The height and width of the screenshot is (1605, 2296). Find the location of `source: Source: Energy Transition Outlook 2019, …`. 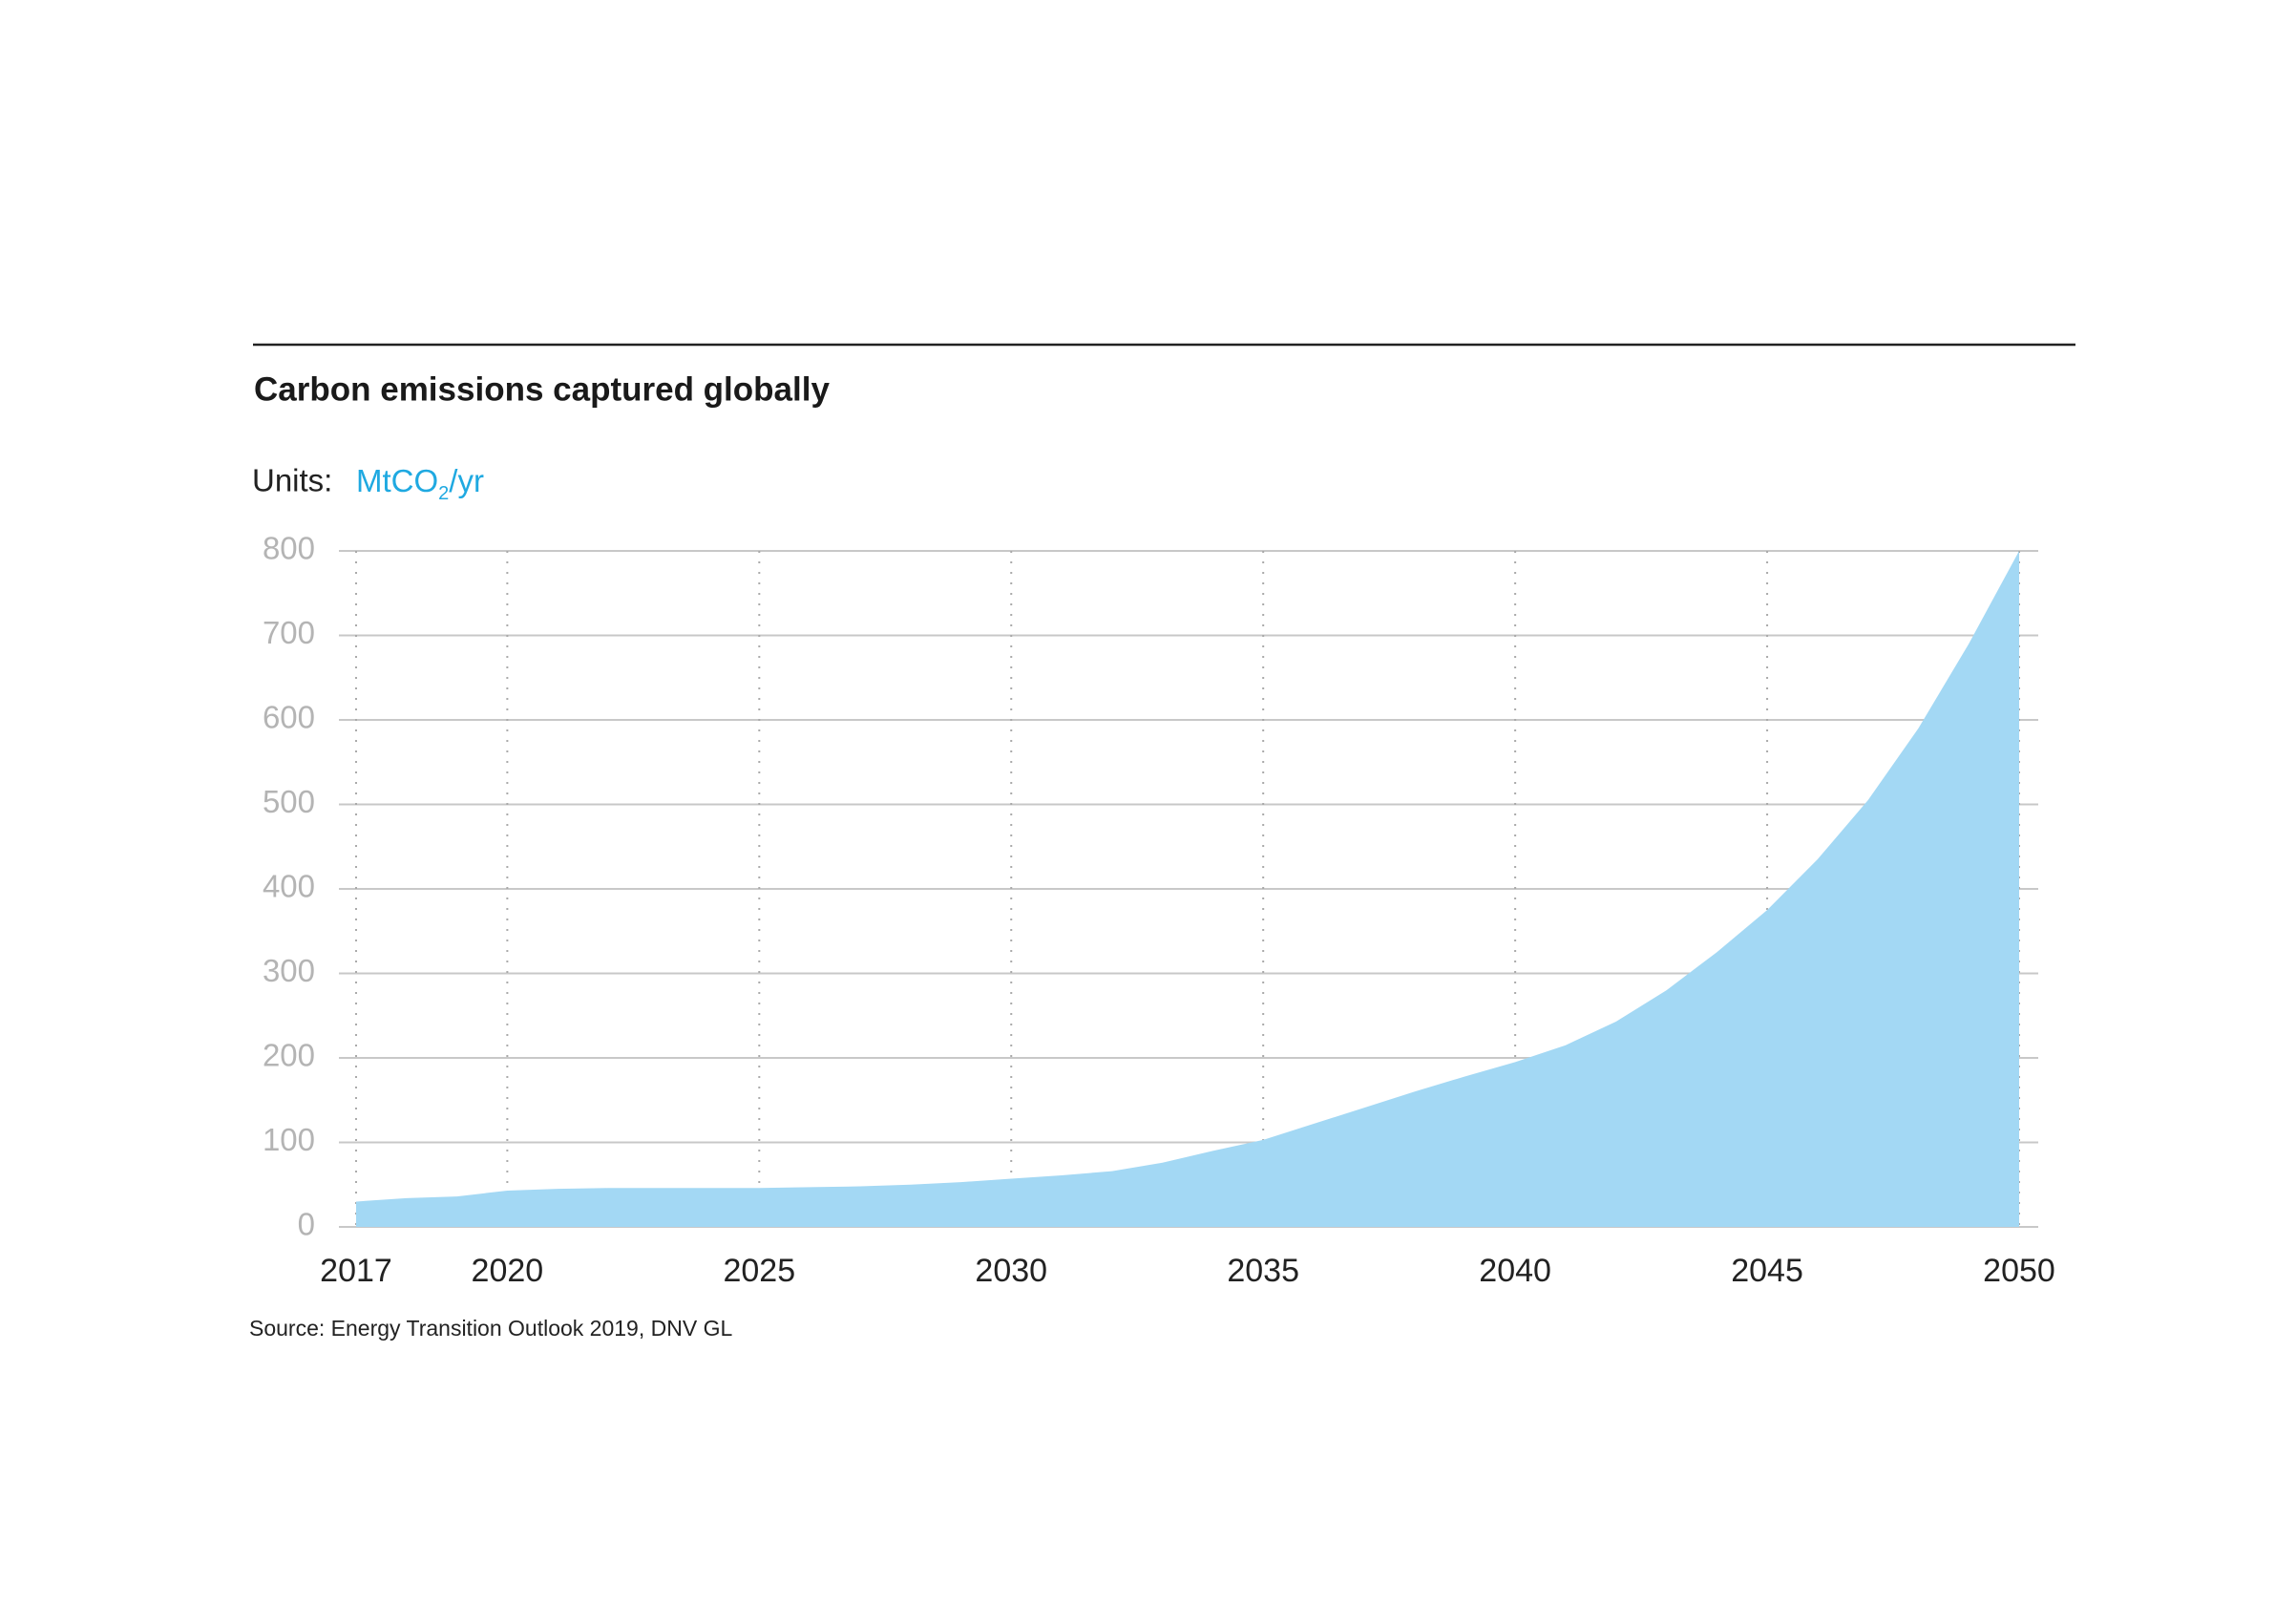

source: Source: Energy Transition Outlook 2019, … is located at coordinates (491, 1329).